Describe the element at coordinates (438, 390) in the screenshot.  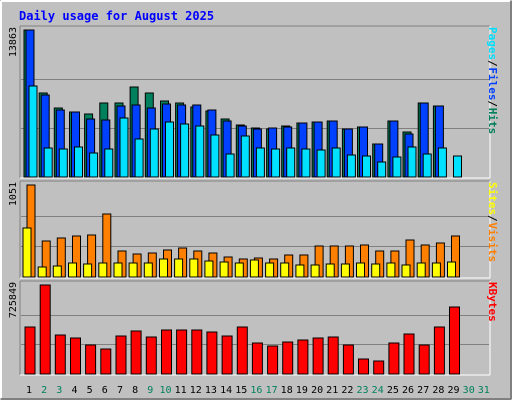
I see `x-tick-label: 28` at that location.